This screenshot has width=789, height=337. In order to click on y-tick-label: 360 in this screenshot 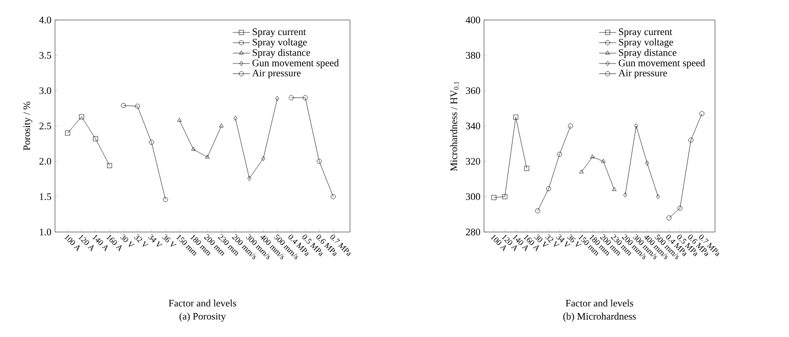, I will do `click(473, 90)`.